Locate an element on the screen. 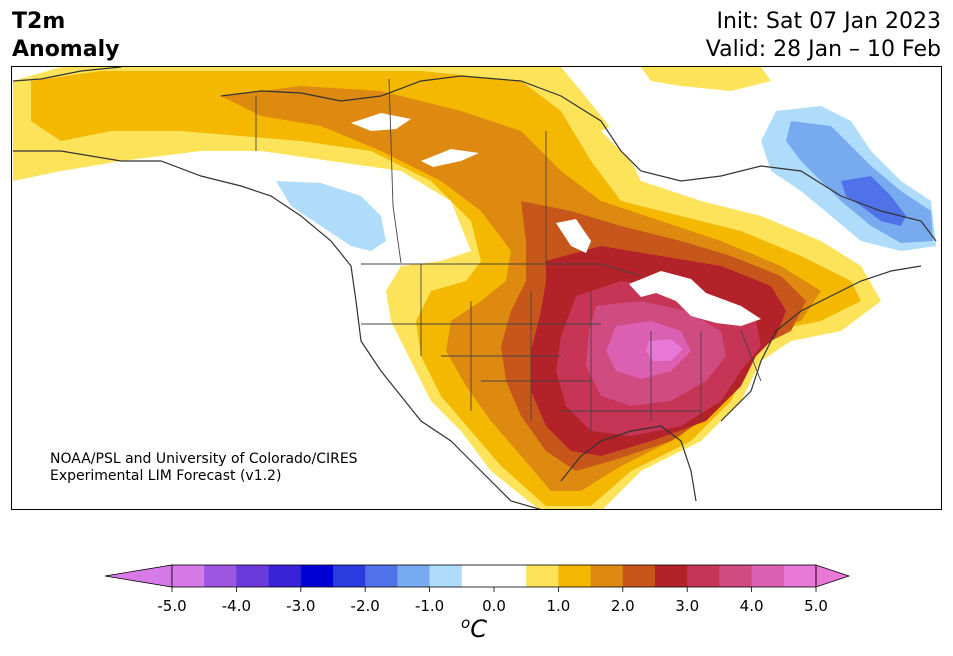  credit-line-2: Experimental LIM Forecast (v1.2) is located at coordinates (166, 476).